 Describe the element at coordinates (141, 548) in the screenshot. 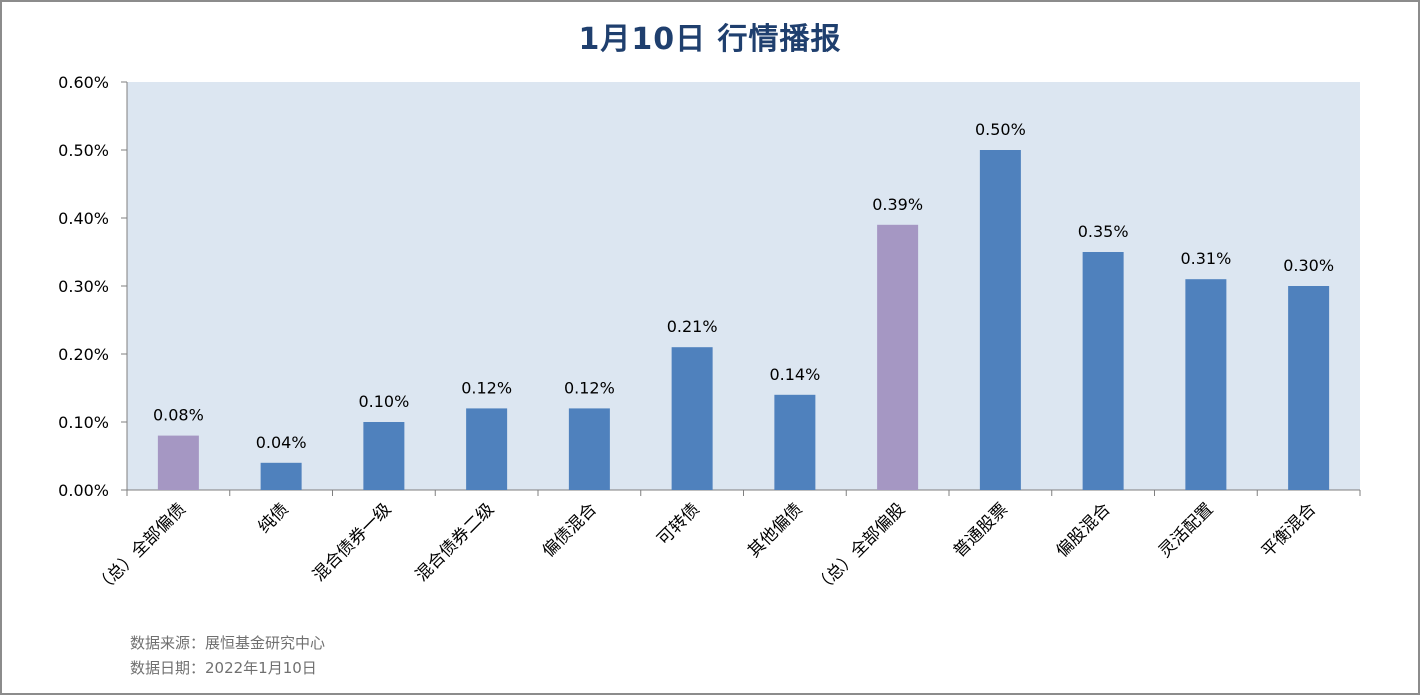

I see `x-category-label: （总）全部偏债` at that location.